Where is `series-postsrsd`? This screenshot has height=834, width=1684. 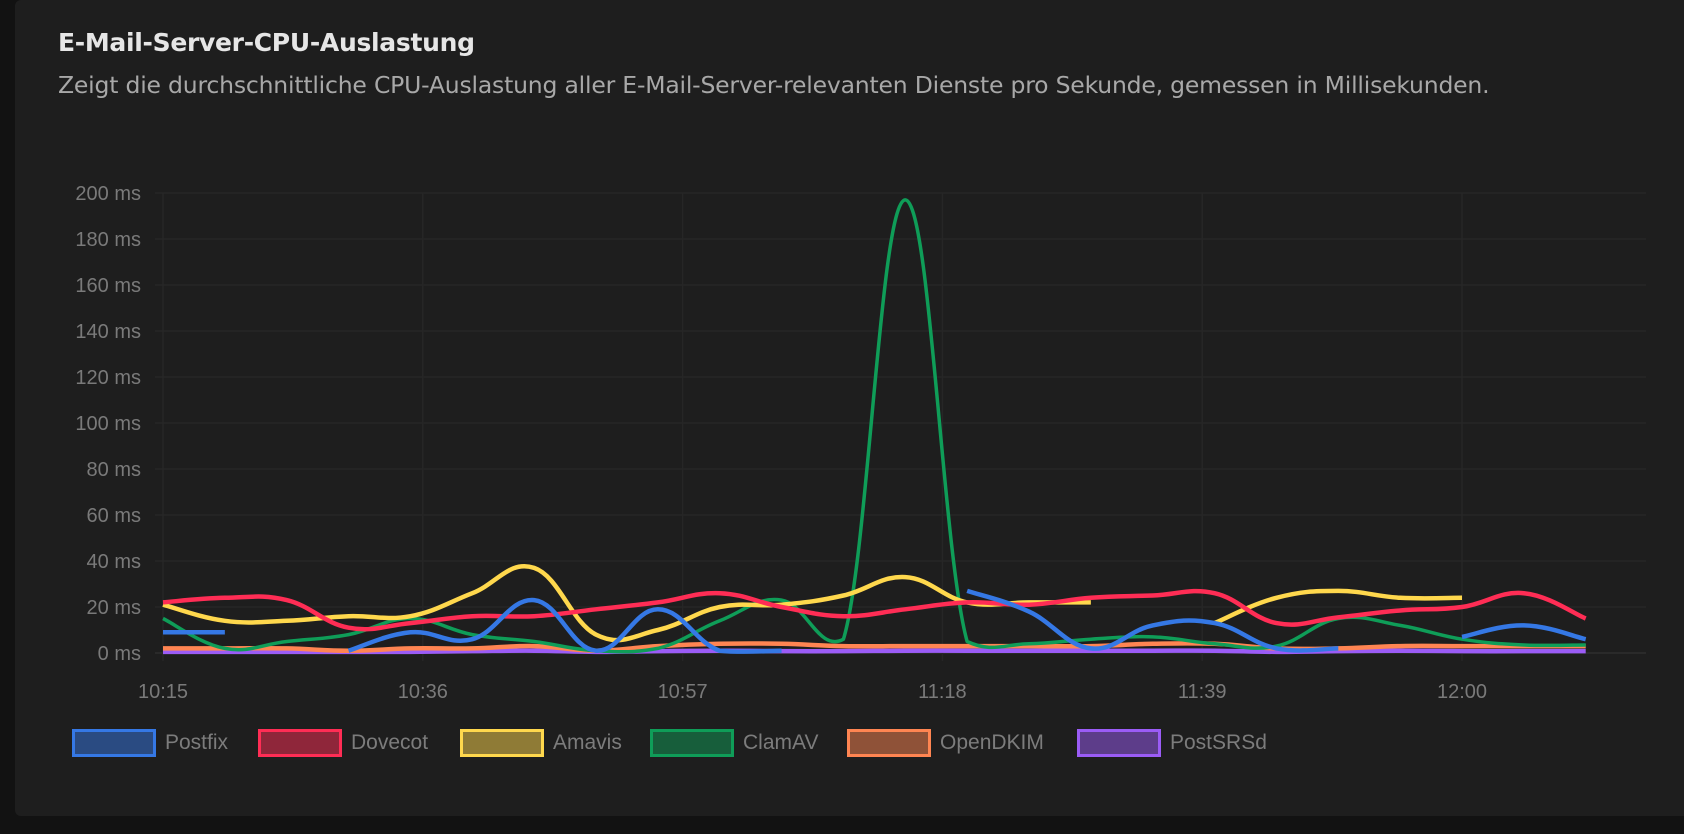 series-postsrsd is located at coordinates (874, 651).